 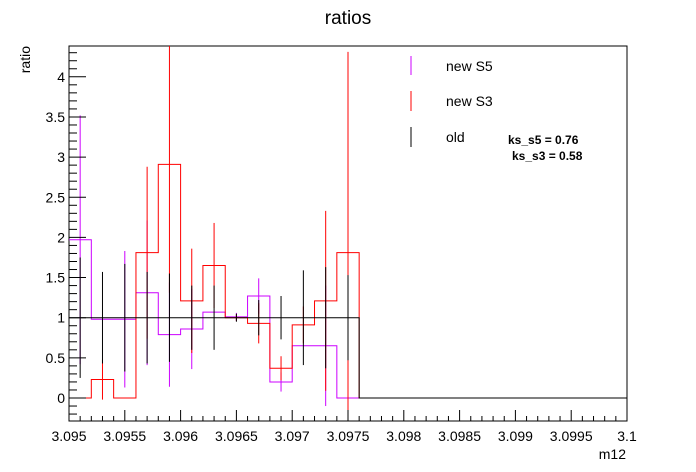 I want to click on x-tick-label: 3.0965, so click(x=236, y=436).